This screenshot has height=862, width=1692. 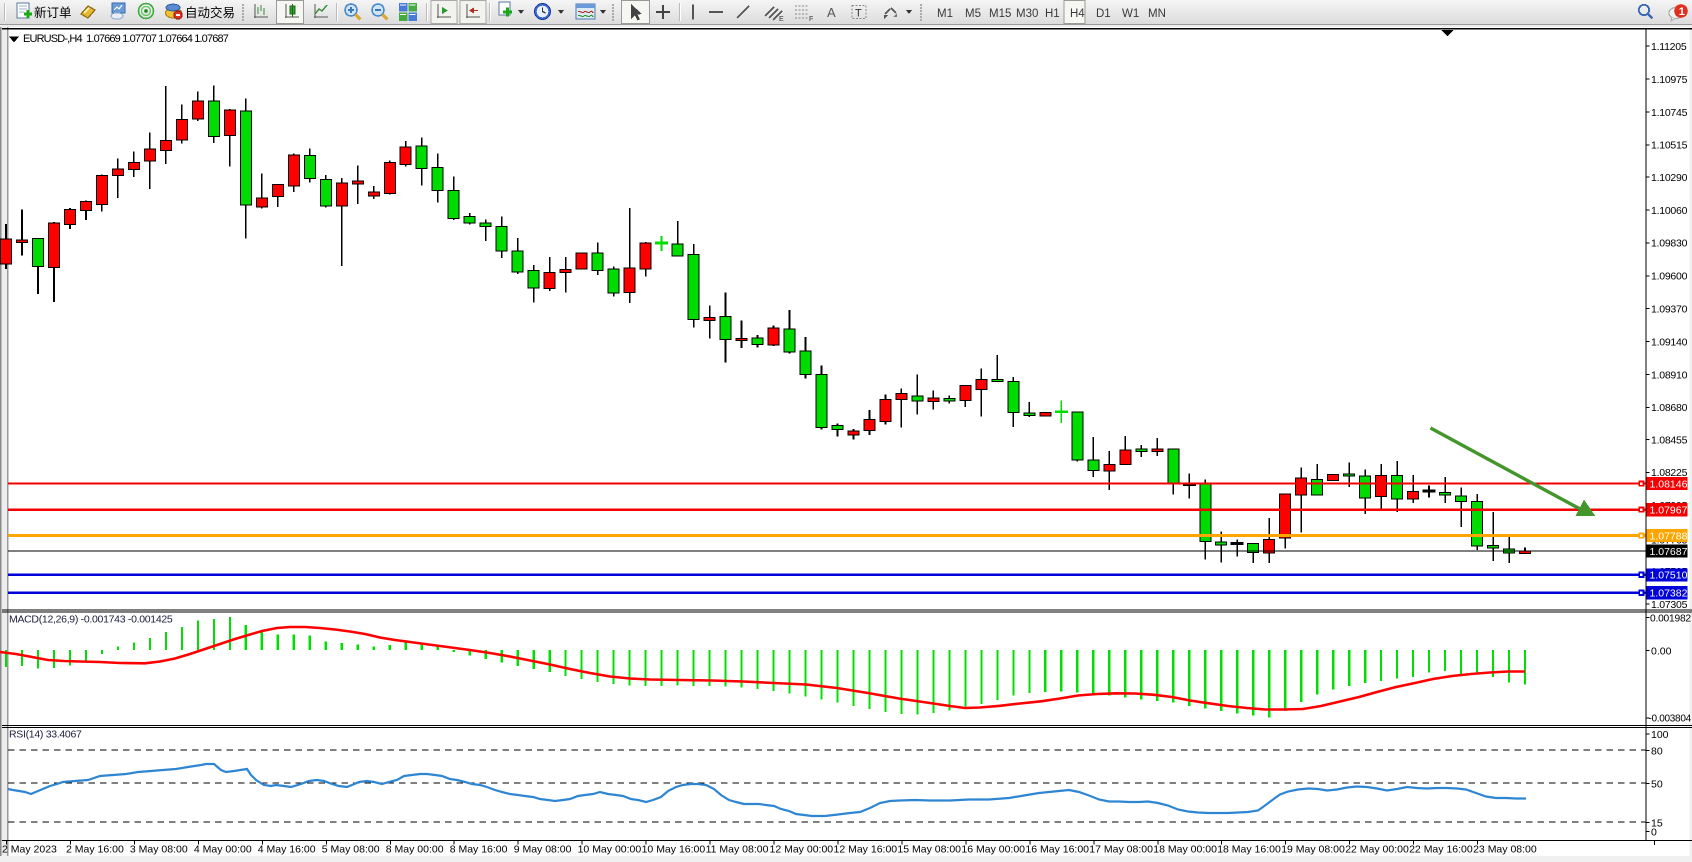 What do you see at coordinates (1052, 14) in the screenshot?
I see `svg-text: H1` at bounding box center [1052, 14].